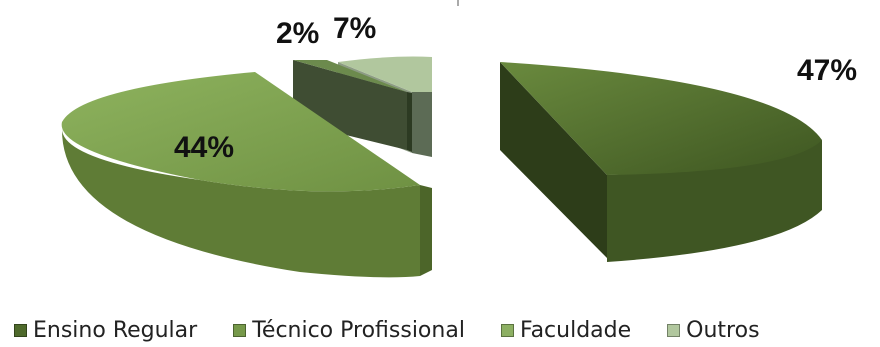 Image resolution: width=880 pixels, height=347 pixels. I want to click on legend-label-faculdade: Faculdade, so click(575, 330).